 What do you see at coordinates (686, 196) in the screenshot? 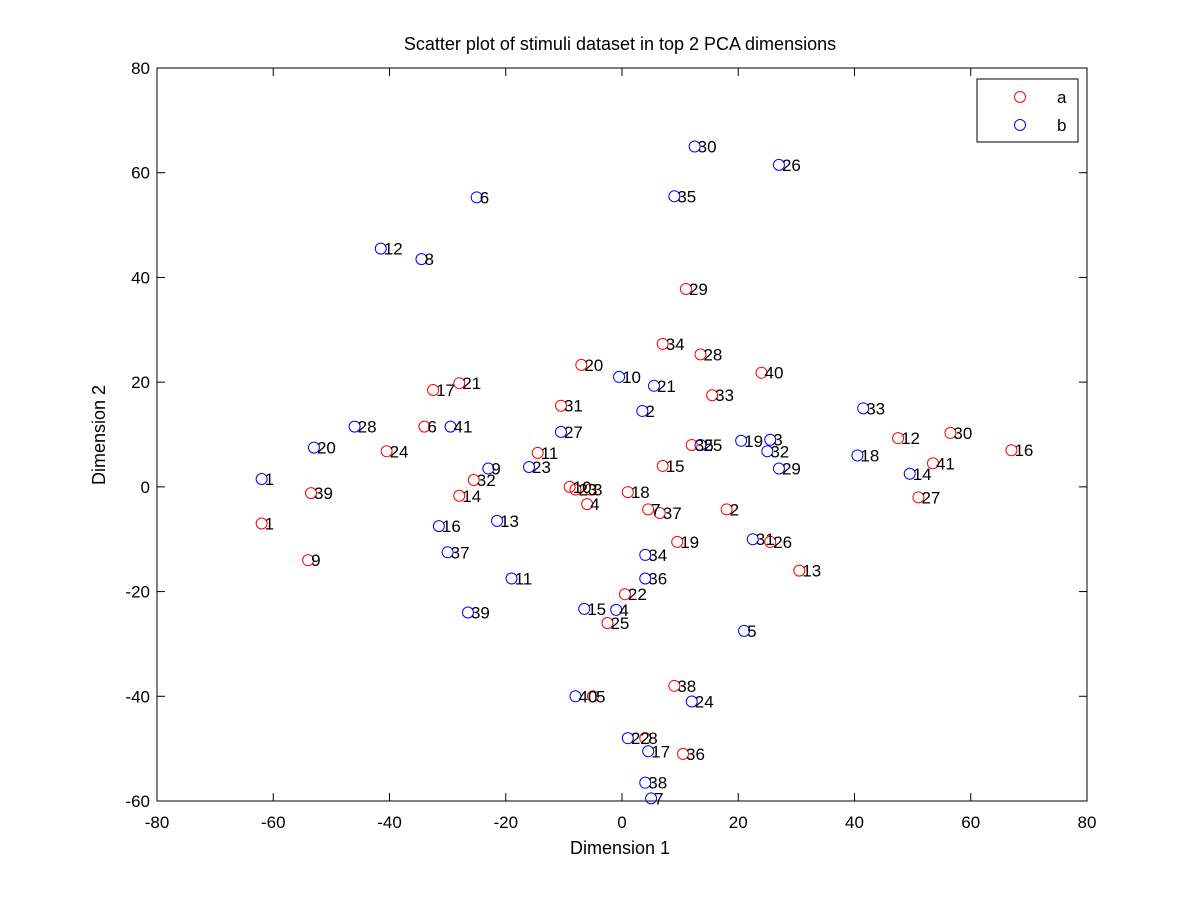
I see `point-label-b-35: 35` at bounding box center [686, 196].